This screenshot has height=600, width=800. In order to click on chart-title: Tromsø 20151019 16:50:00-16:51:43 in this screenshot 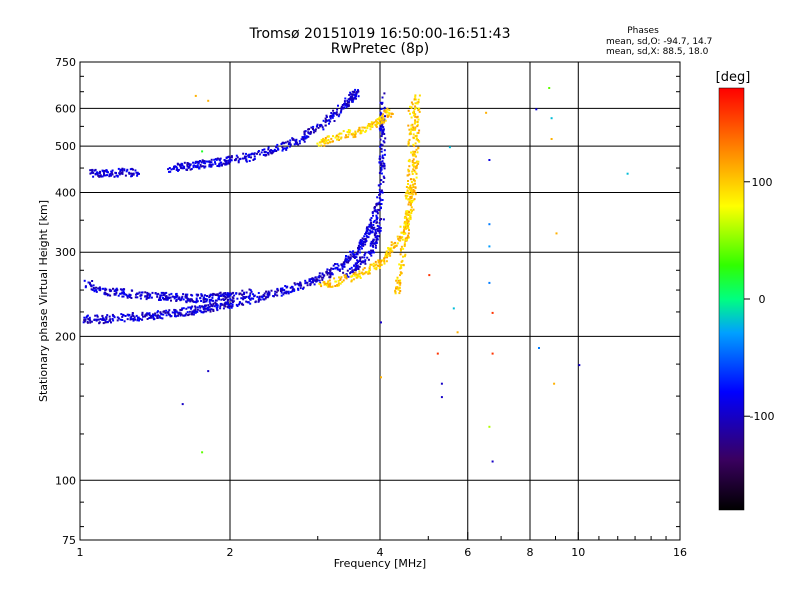, I will do `click(380, 34)`.